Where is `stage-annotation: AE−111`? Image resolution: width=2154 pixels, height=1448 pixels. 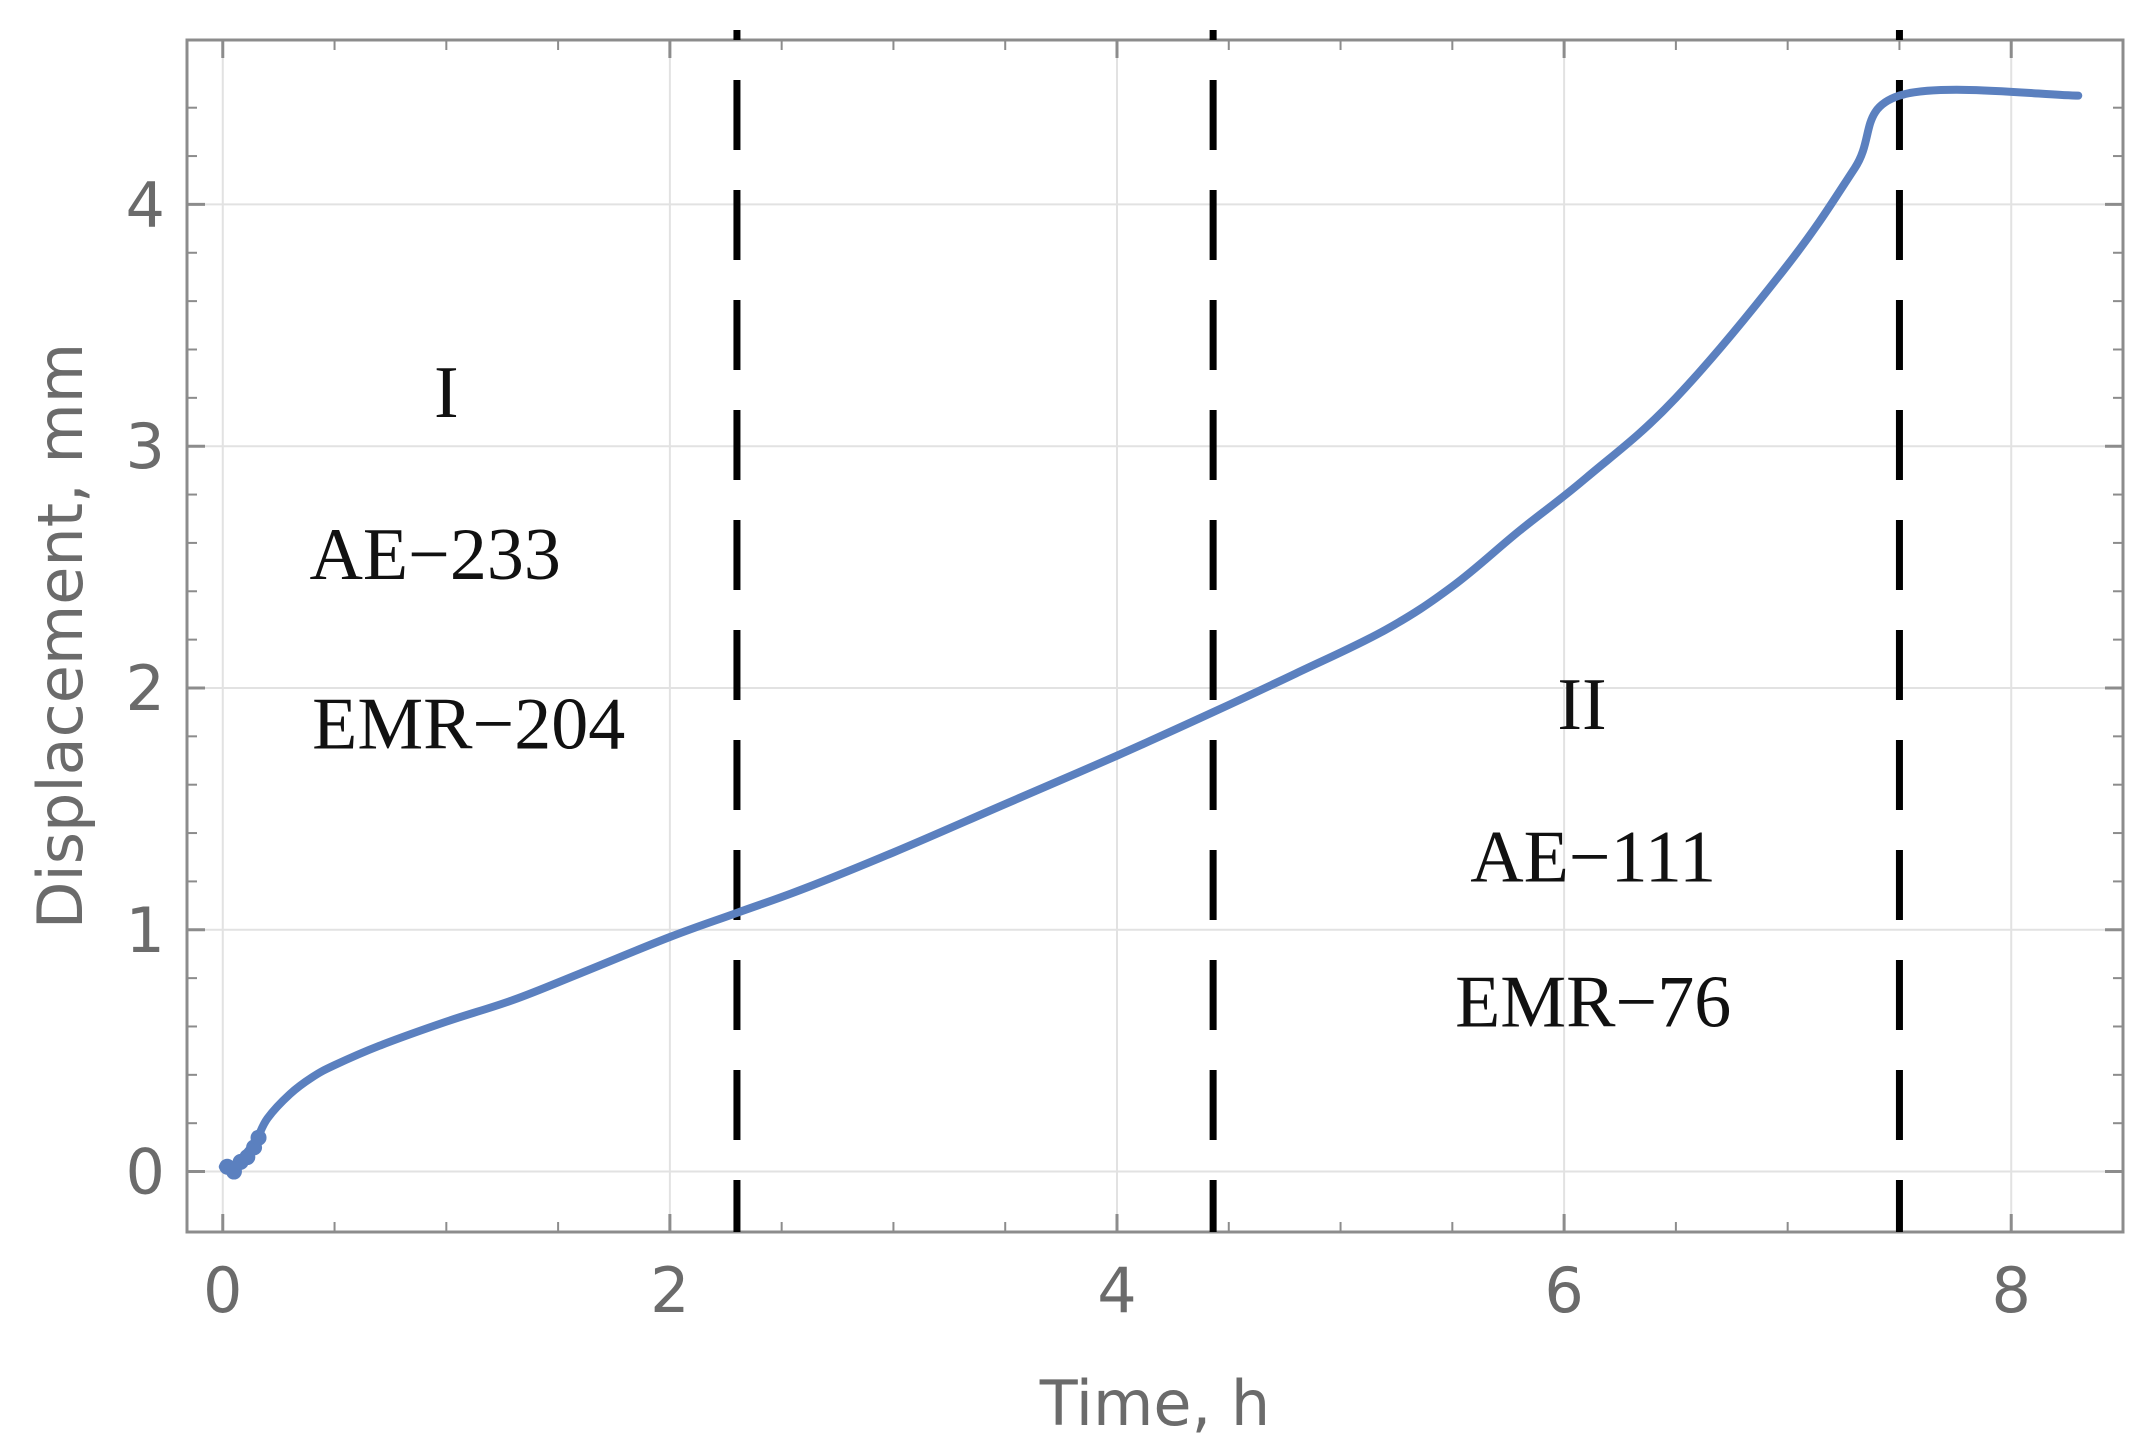
stage-annotation: AE−111 is located at coordinates (1593, 857).